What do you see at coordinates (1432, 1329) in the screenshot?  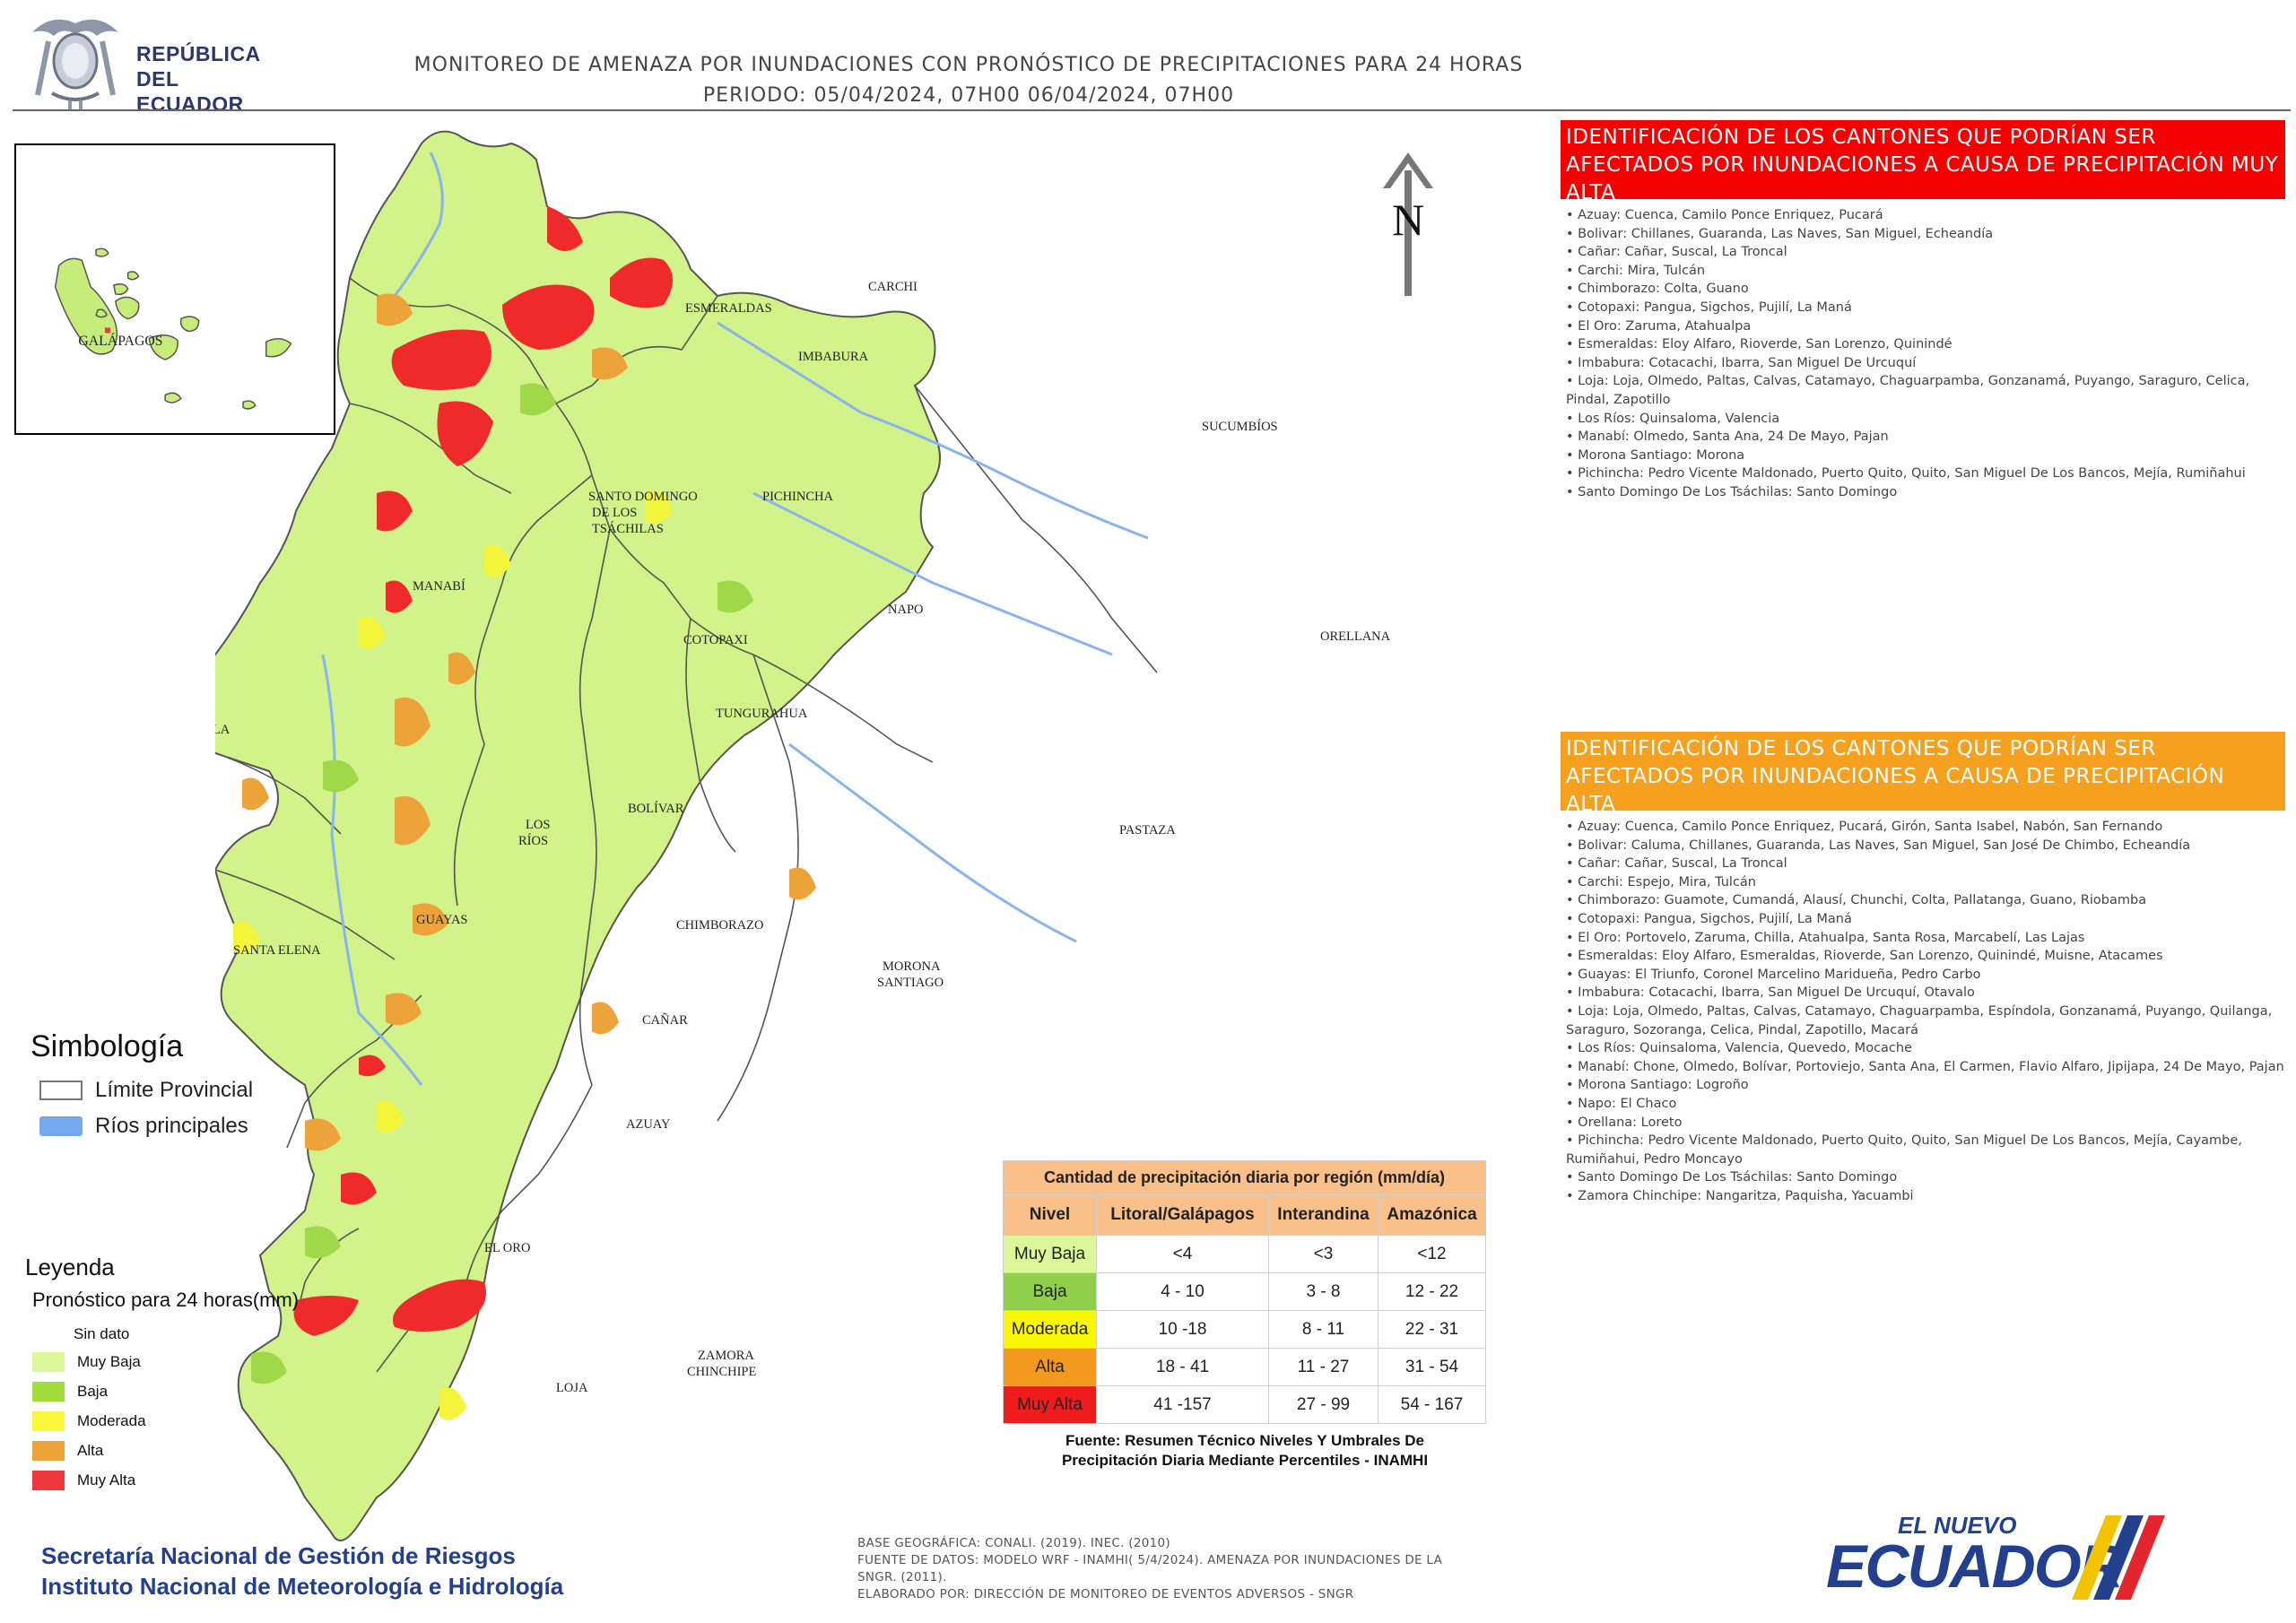 I see `table-cell: 22 - 31` at bounding box center [1432, 1329].